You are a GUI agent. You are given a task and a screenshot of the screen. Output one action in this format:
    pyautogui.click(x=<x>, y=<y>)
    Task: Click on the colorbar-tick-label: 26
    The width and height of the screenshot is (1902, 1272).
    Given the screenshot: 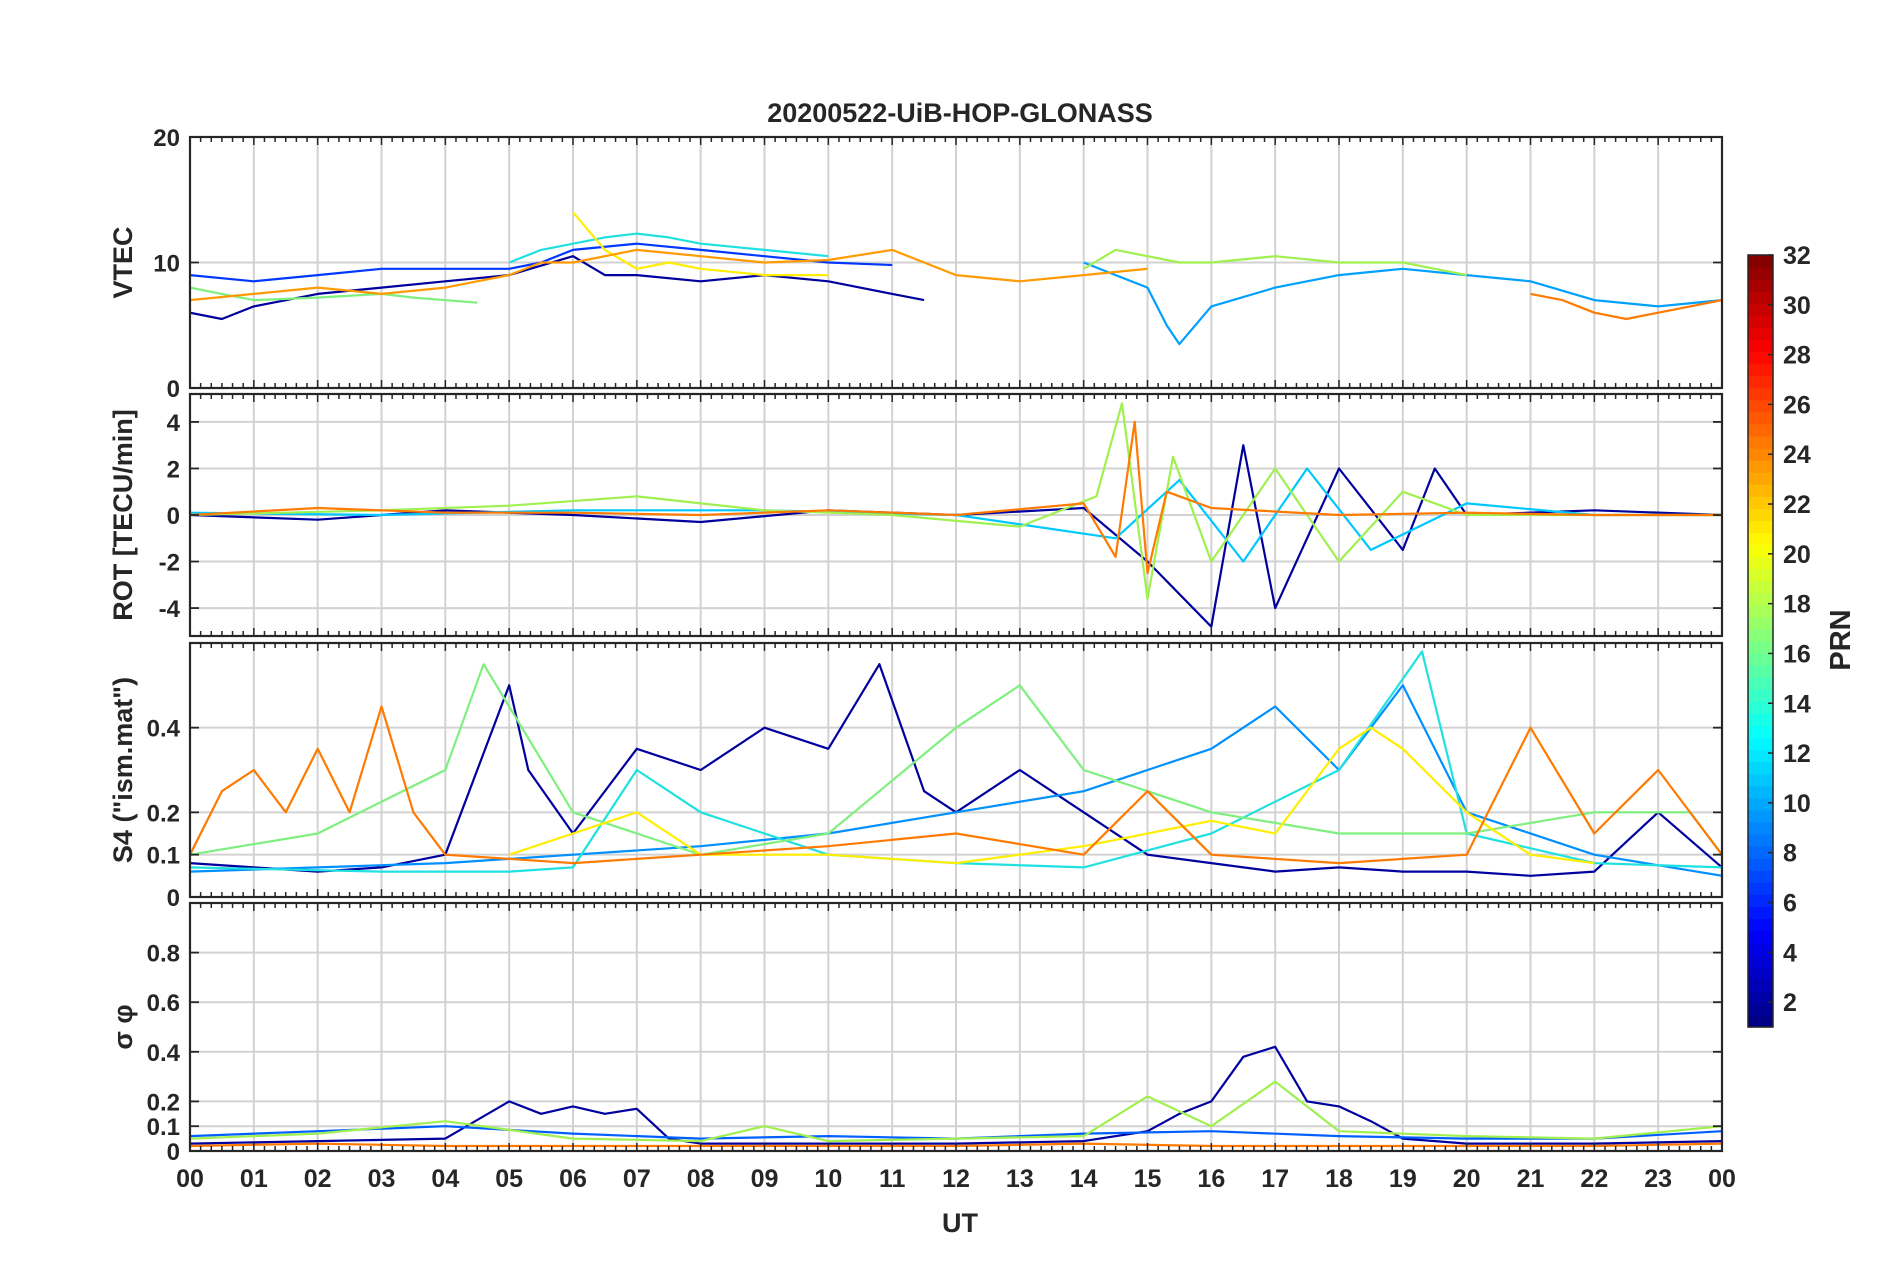 What is the action you would take?
    pyautogui.click(x=1797, y=405)
    